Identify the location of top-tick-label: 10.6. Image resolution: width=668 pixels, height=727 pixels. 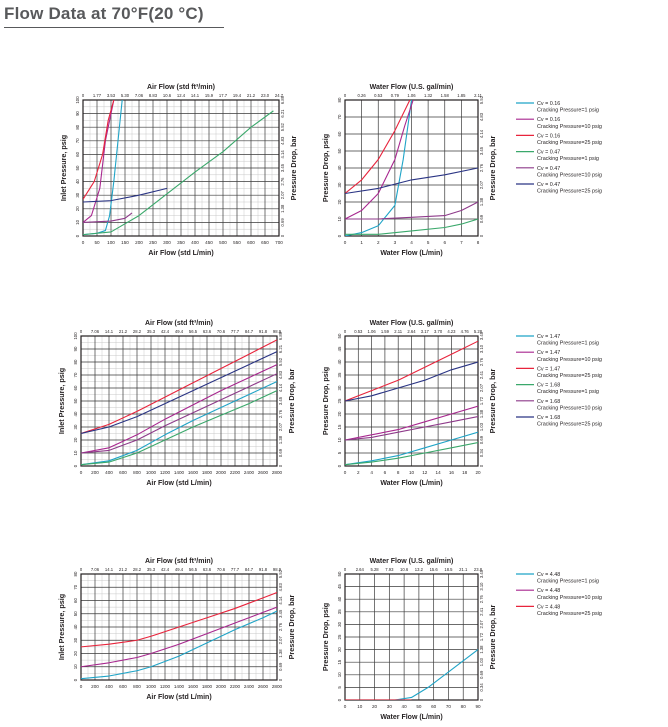
(167, 95).